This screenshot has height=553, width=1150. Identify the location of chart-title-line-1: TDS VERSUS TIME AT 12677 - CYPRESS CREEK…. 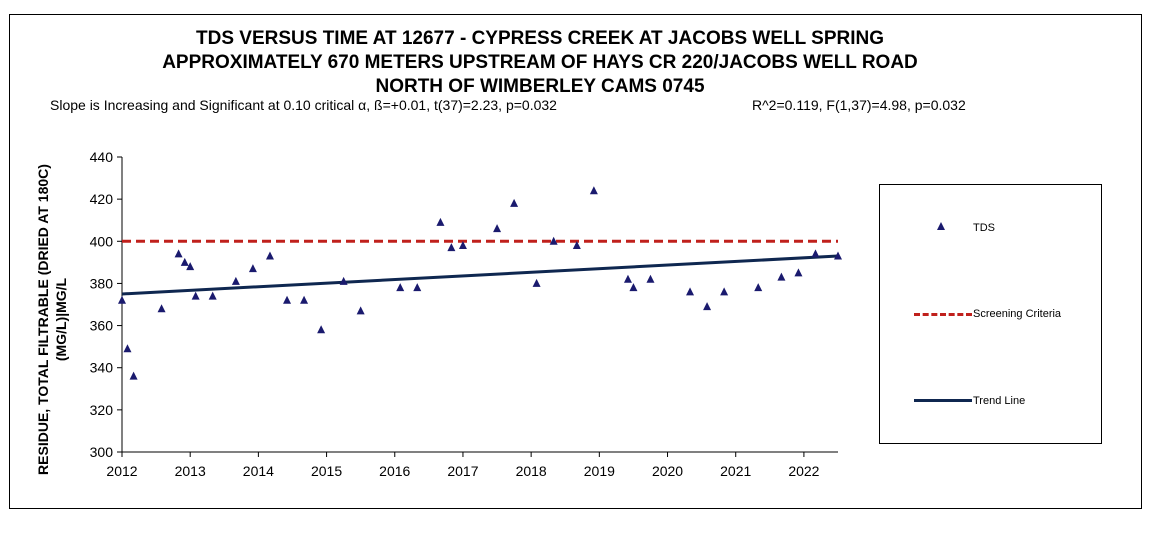
(540, 38).